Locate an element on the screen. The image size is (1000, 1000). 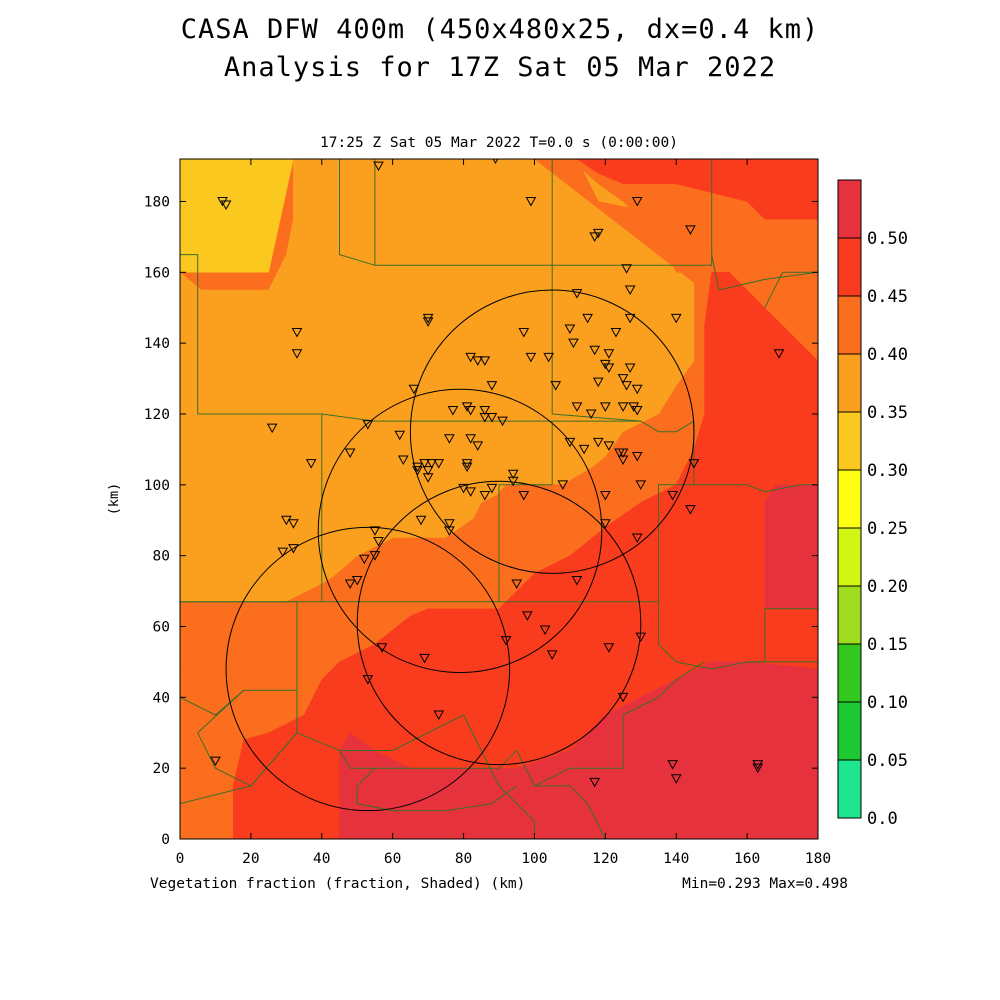
y-tick-label: 140 is located at coordinates (157, 344).